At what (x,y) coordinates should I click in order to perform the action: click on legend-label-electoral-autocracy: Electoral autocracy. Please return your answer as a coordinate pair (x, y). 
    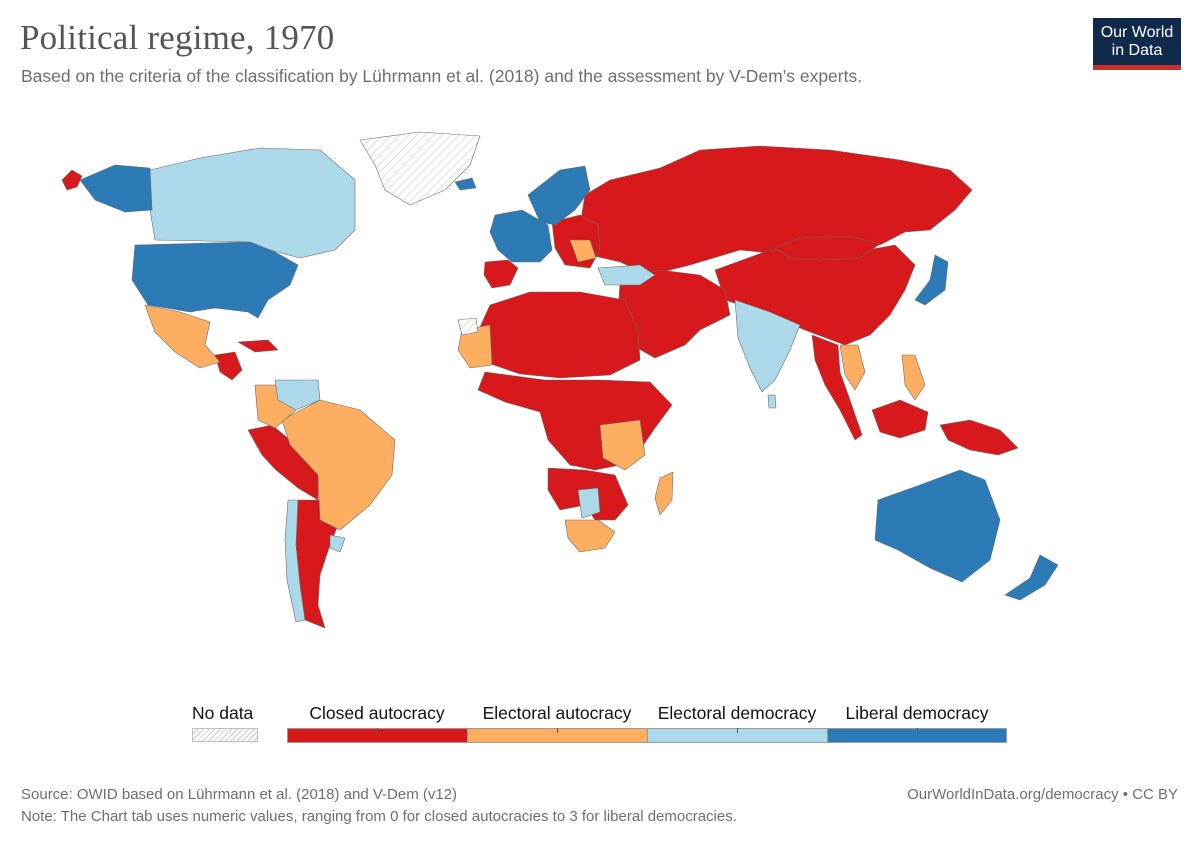
    Looking at the image, I should click on (557, 713).